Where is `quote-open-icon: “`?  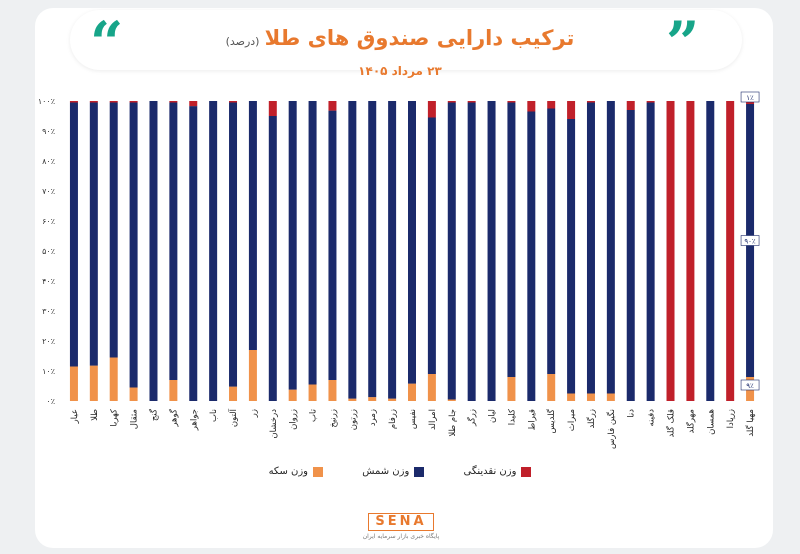 quote-open-icon: “ is located at coordinates (107, 43).